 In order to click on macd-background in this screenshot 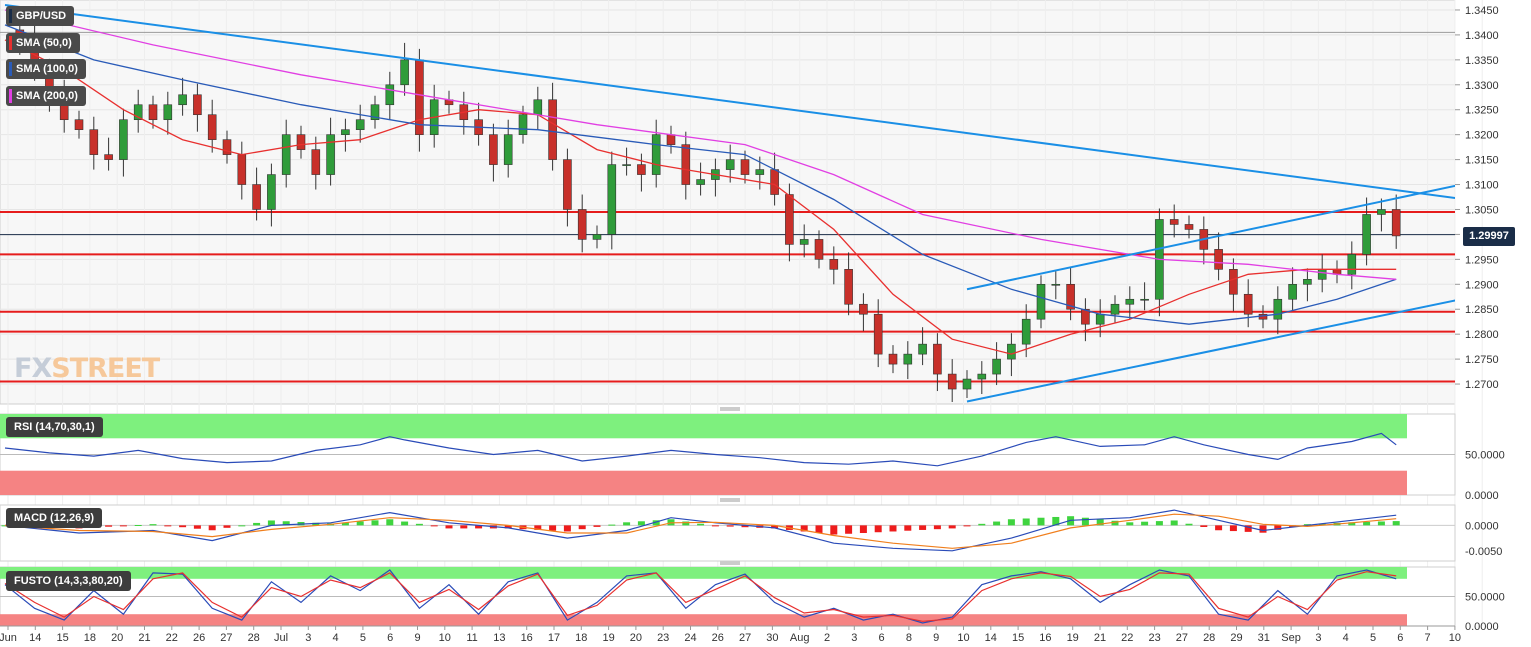, I will do `click(728, 533)`.